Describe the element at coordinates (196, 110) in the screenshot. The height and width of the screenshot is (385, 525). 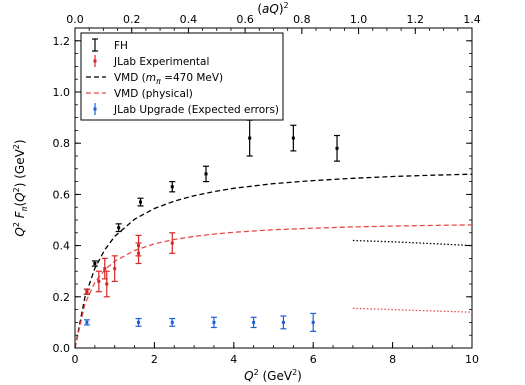
I see `legend-label-jlab-upgrade: JLab Upgrade (Expected errors)` at that location.